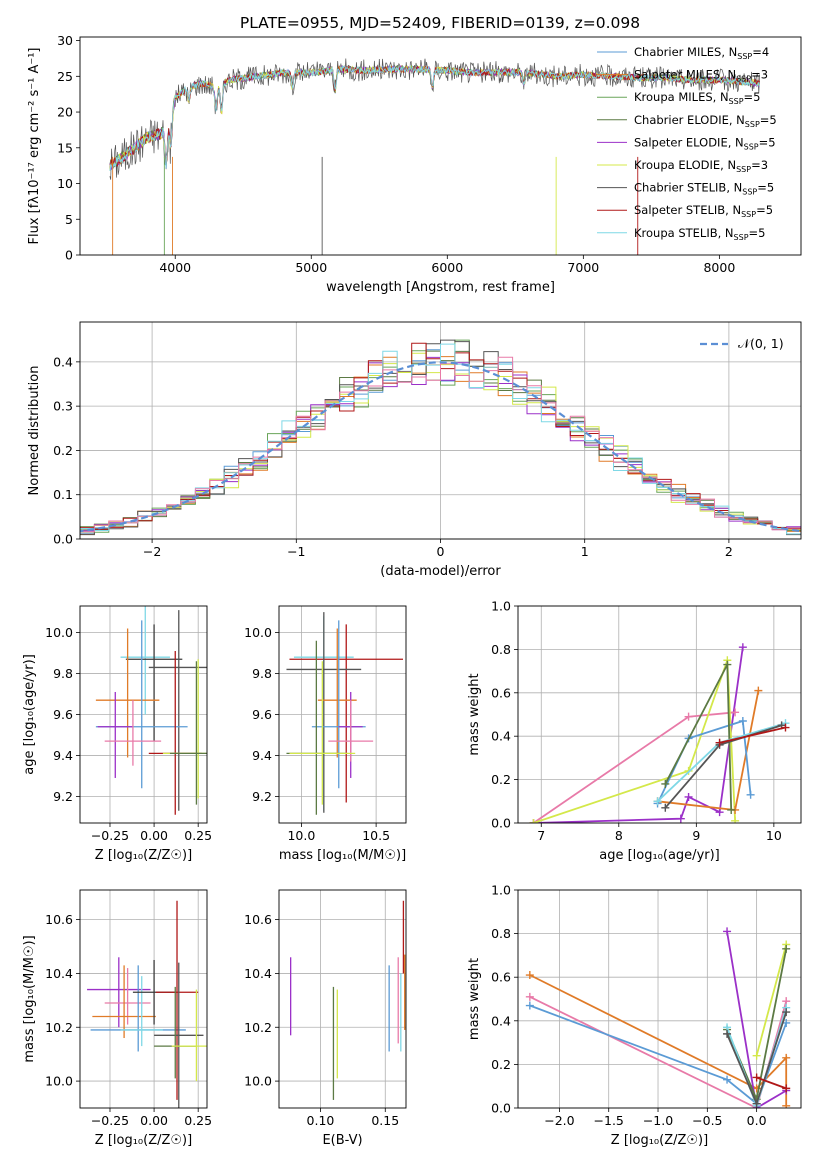  What do you see at coordinates (447, 267) in the screenshot?
I see `x-tick-label: 6000` at bounding box center [447, 267].